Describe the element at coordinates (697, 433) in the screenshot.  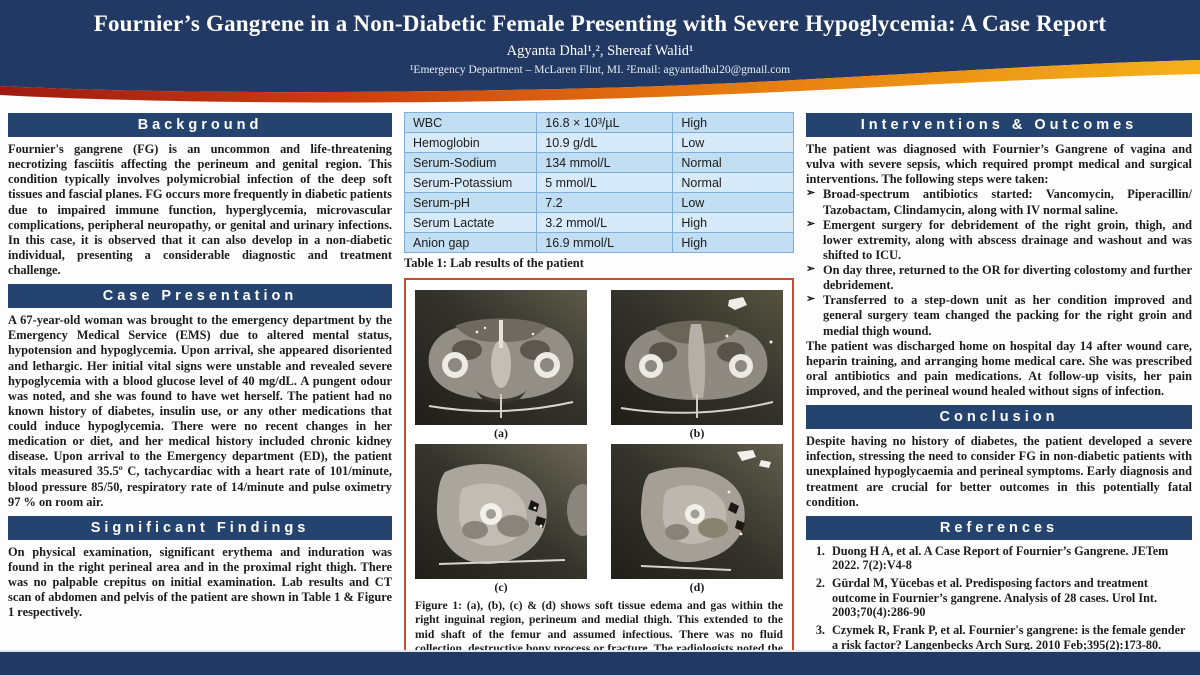
I see `figure-label-b: (b)` at that location.